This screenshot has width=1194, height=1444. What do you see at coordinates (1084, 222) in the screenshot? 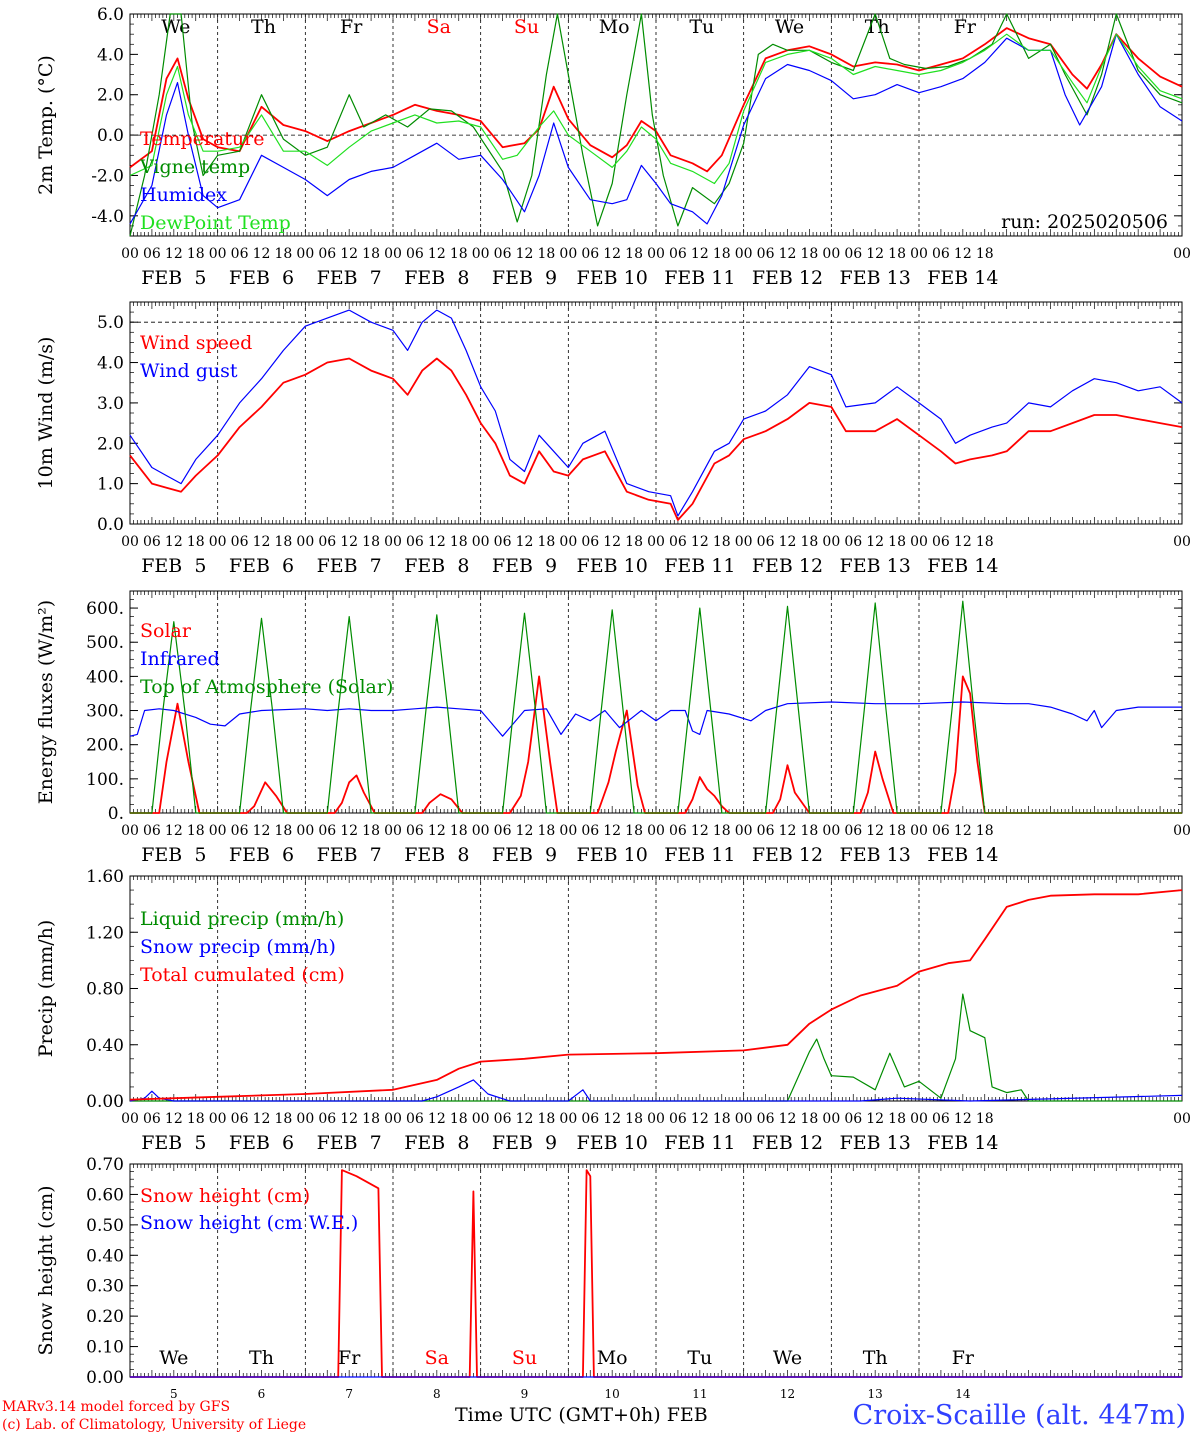
I see `run-annotation: run: 2025020506` at bounding box center [1084, 222].